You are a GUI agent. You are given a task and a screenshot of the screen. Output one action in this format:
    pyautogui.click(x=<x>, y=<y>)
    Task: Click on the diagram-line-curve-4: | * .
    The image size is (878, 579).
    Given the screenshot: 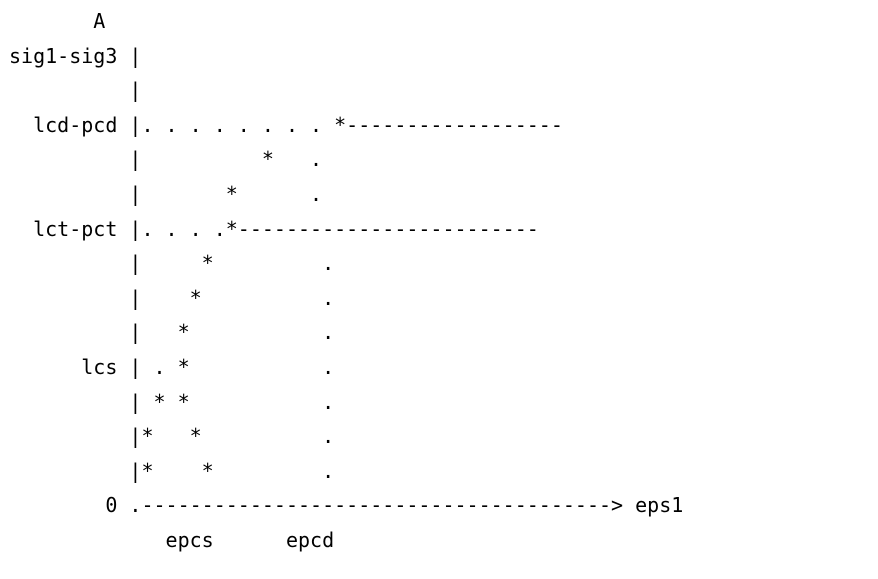 What is the action you would take?
    pyautogui.click(x=172, y=297)
    